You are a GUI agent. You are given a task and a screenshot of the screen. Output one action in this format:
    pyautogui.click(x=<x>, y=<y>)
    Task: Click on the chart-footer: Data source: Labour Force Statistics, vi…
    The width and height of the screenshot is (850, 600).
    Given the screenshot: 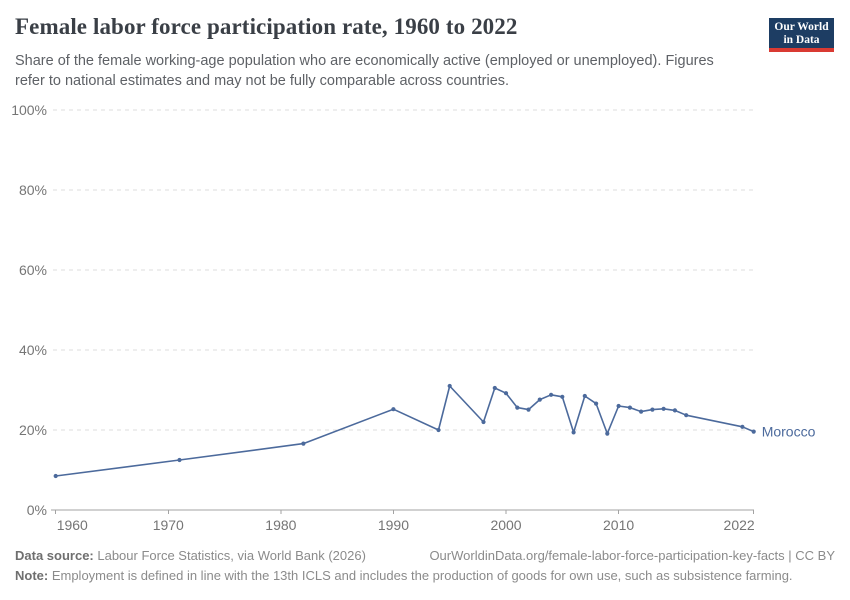 What is the action you would take?
    pyautogui.click(x=425, y=556)
    